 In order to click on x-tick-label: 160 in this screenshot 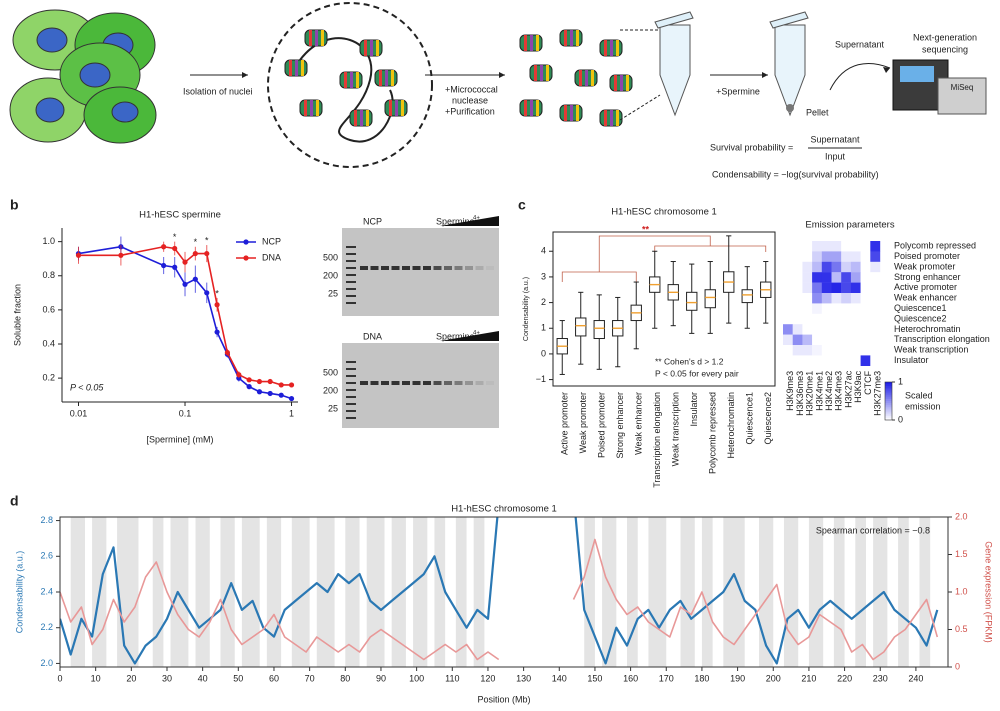, I will do `click(630, 678)`.